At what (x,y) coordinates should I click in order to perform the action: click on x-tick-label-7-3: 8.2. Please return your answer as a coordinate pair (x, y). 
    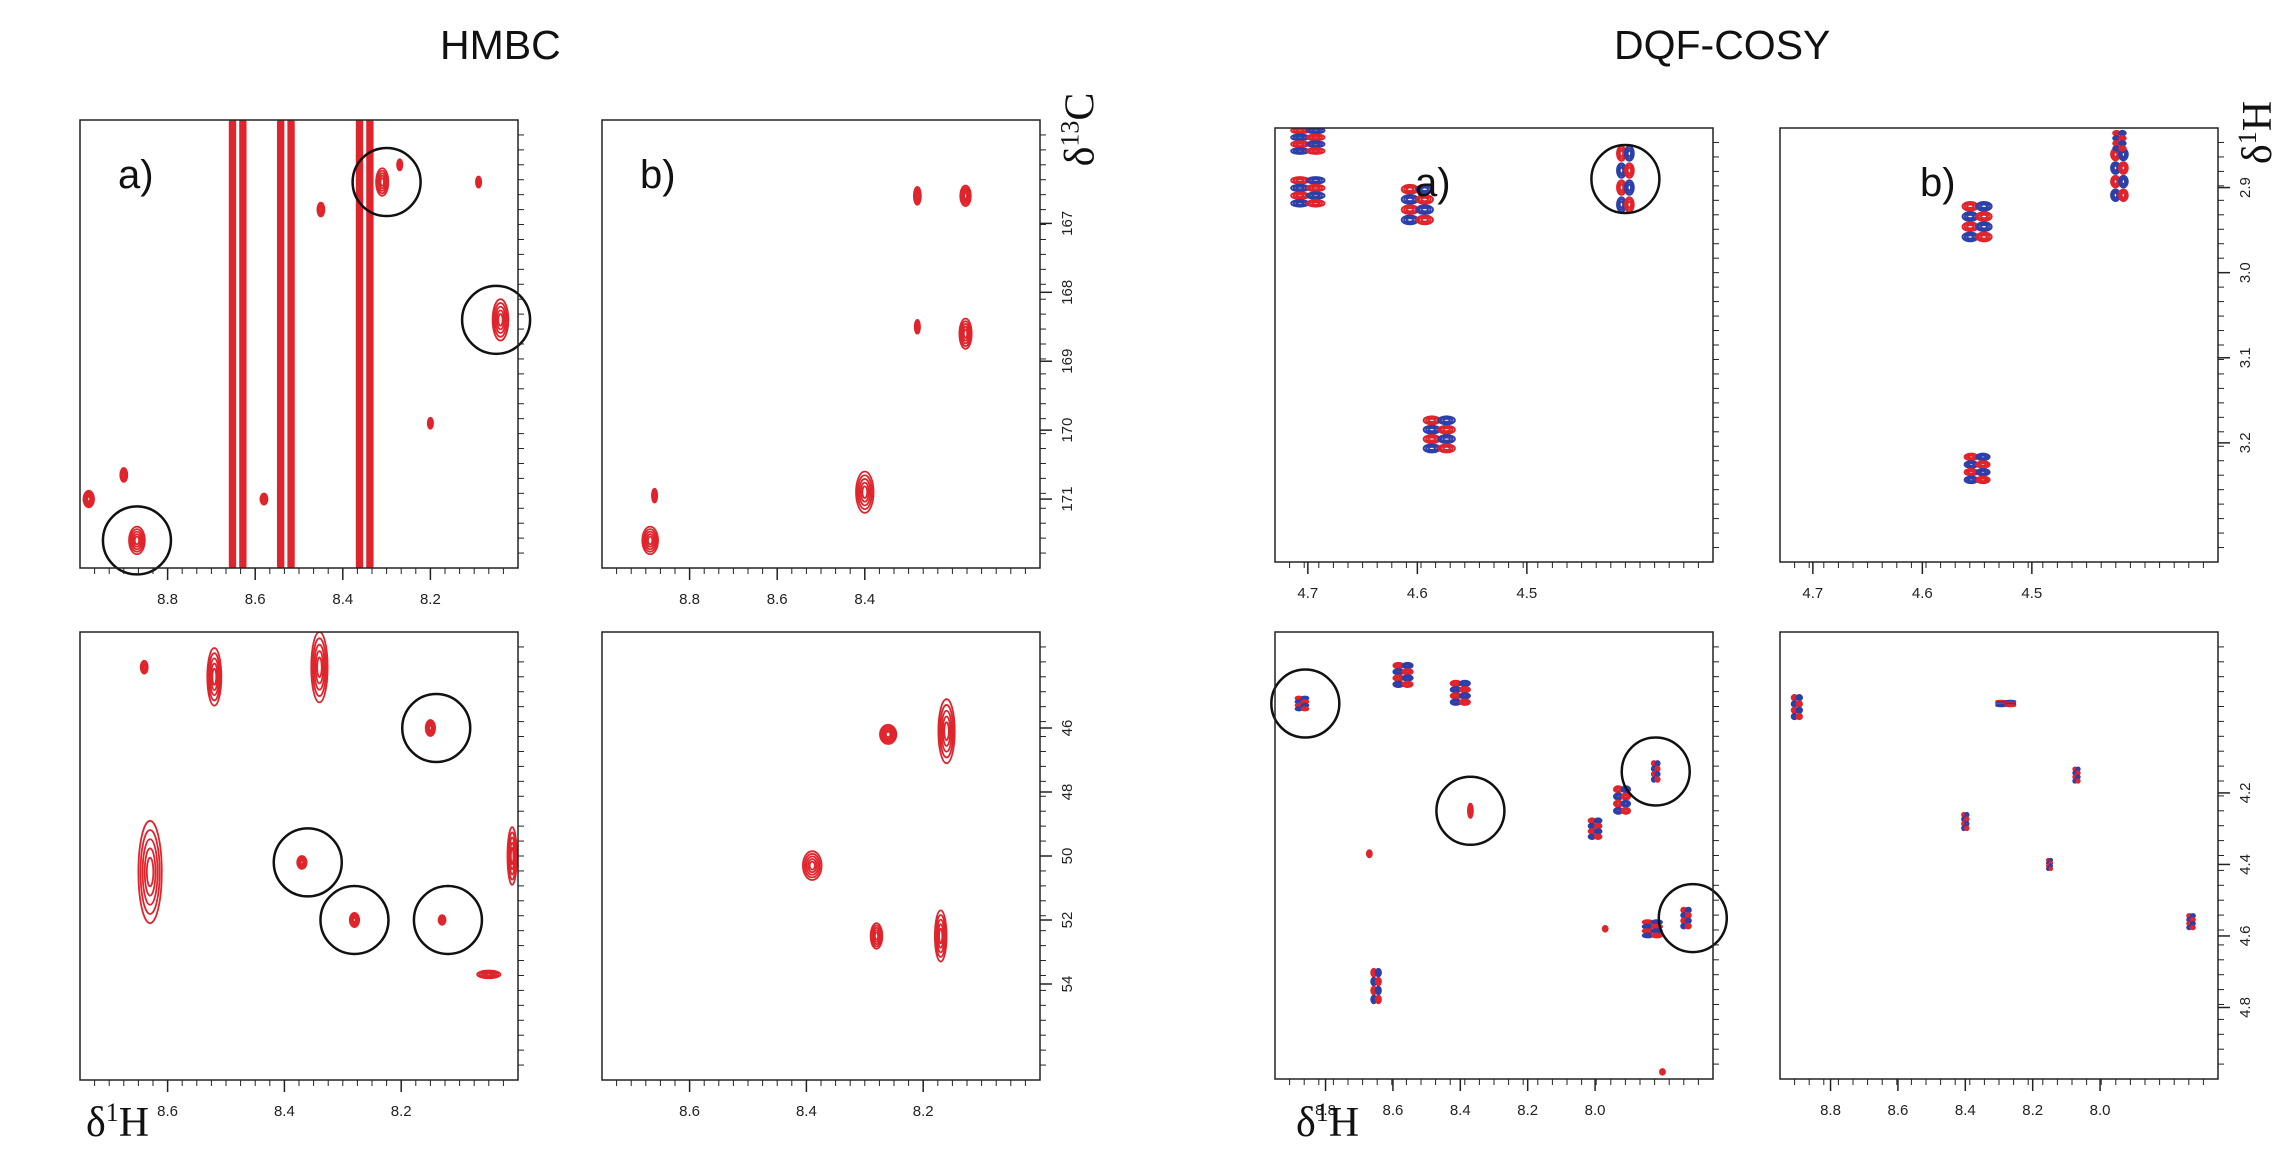
    Looking at the image, I should click on (2032, 1110).